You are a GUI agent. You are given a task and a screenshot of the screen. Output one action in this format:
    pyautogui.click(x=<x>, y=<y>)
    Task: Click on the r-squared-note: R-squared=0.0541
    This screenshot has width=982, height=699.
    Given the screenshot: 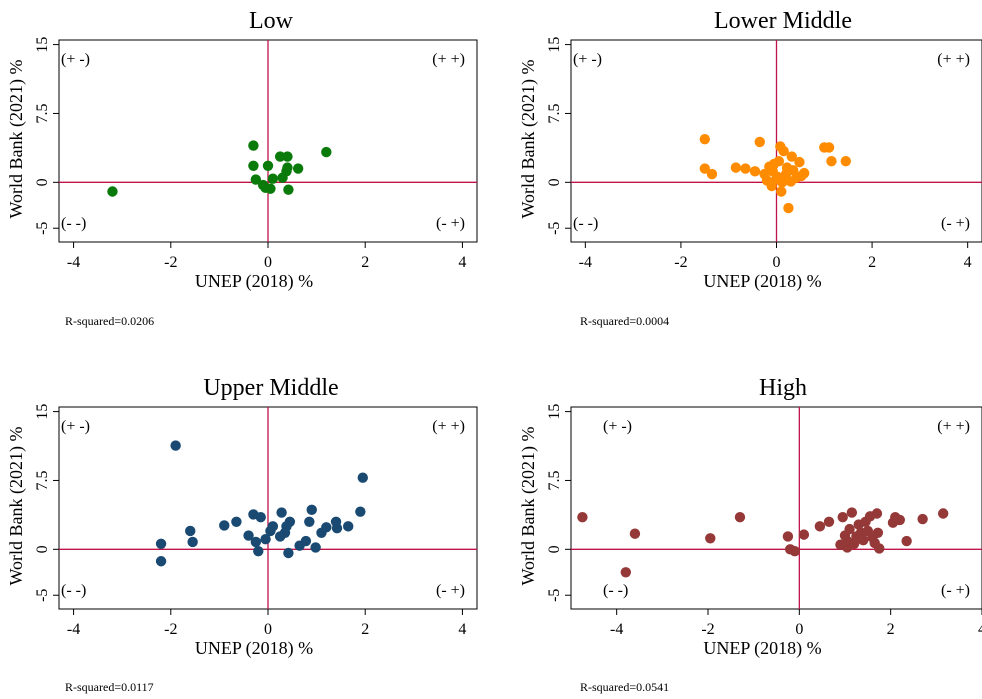 What is the action you would take?
    pyautogui.click(x=624, y=687)
    